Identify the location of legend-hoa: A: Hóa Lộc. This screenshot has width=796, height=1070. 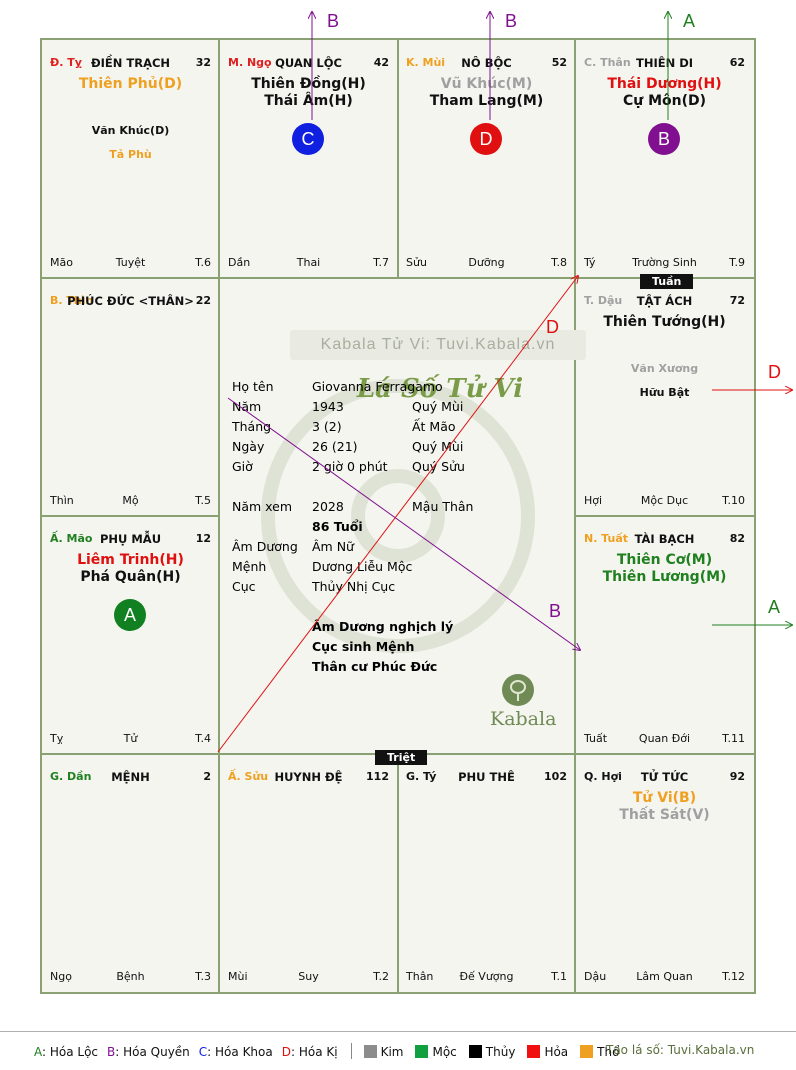
(66, 1052).